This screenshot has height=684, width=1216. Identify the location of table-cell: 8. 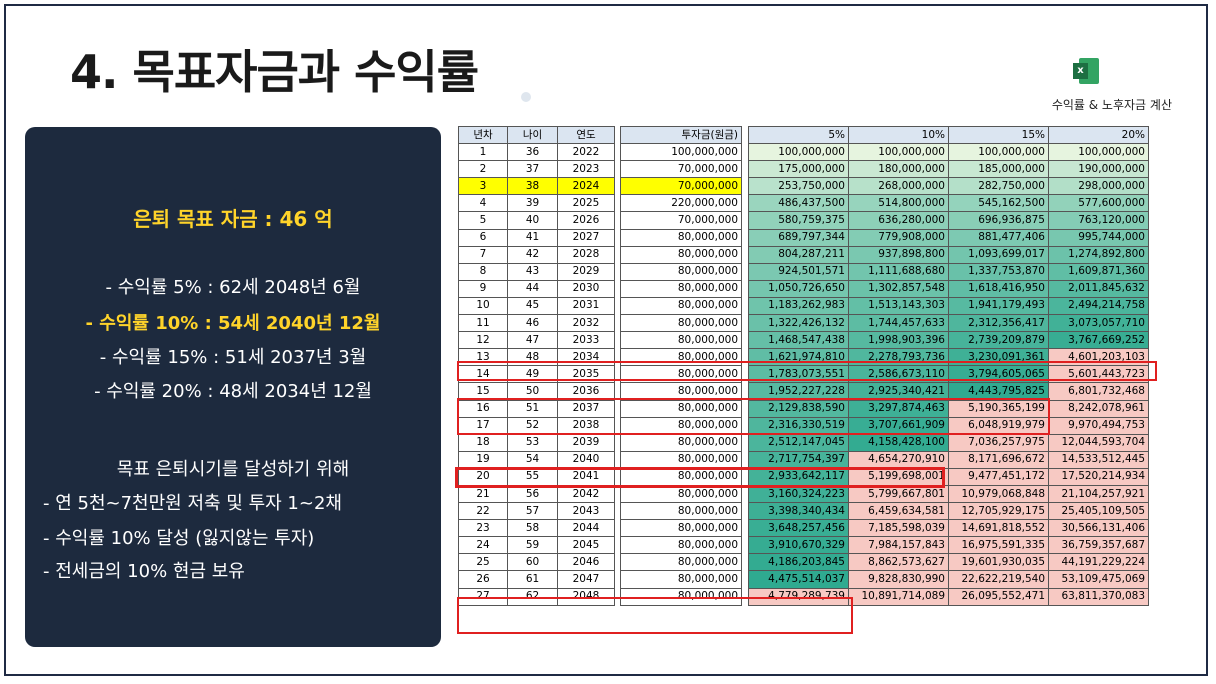
(483, 271).